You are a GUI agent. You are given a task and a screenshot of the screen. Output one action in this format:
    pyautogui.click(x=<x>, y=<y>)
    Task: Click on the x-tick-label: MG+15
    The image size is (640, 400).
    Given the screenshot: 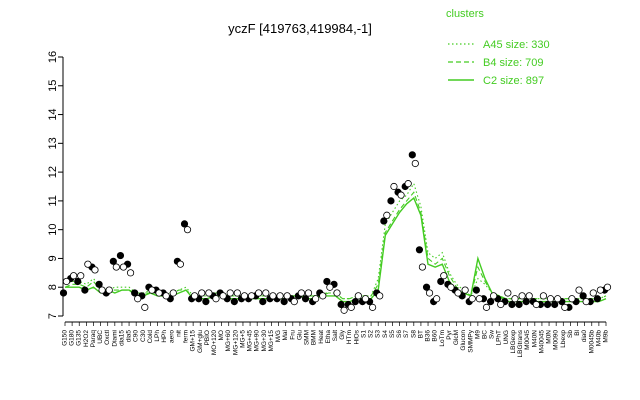 What is the action you would take?
    pyautogui.click(x=271, y=341)
    